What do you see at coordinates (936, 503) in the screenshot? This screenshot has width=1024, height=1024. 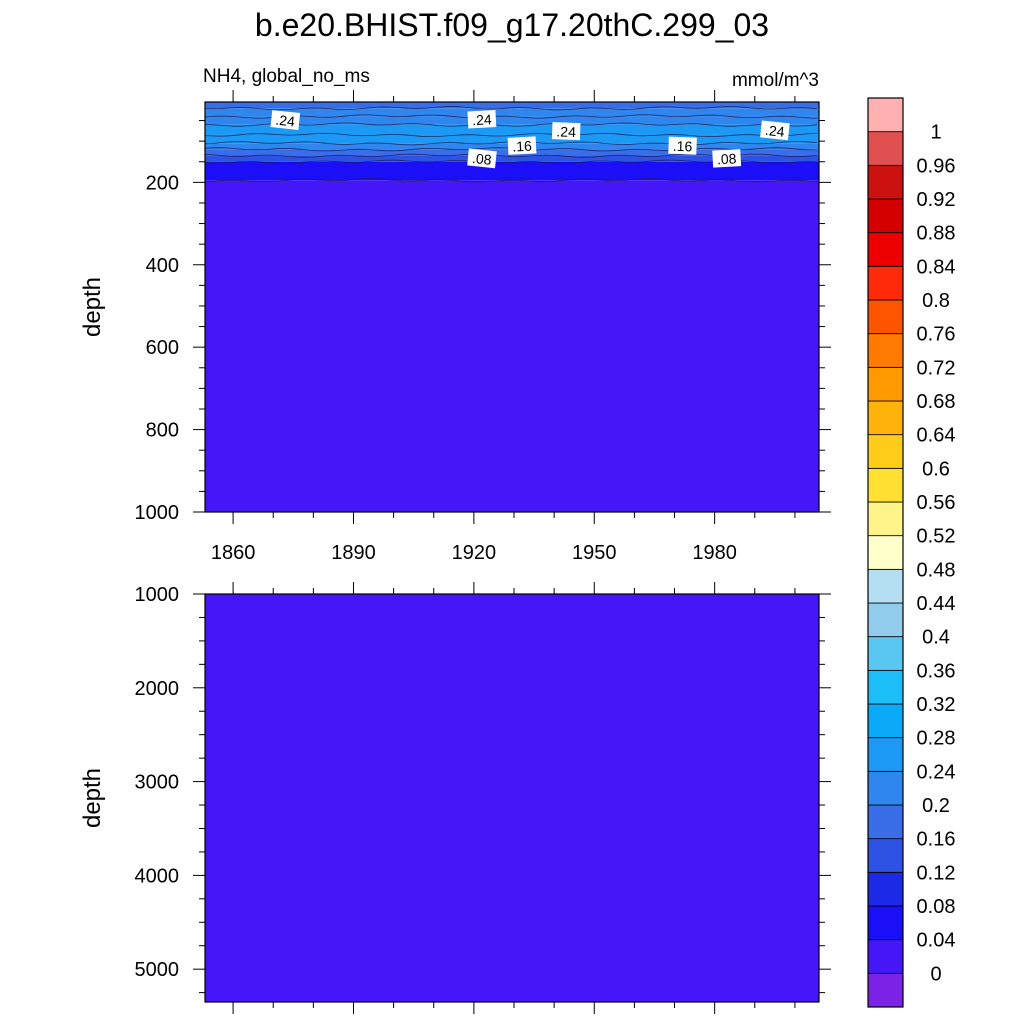 I see `colorbar-label: 0.56` at bounding box center [936, 503].